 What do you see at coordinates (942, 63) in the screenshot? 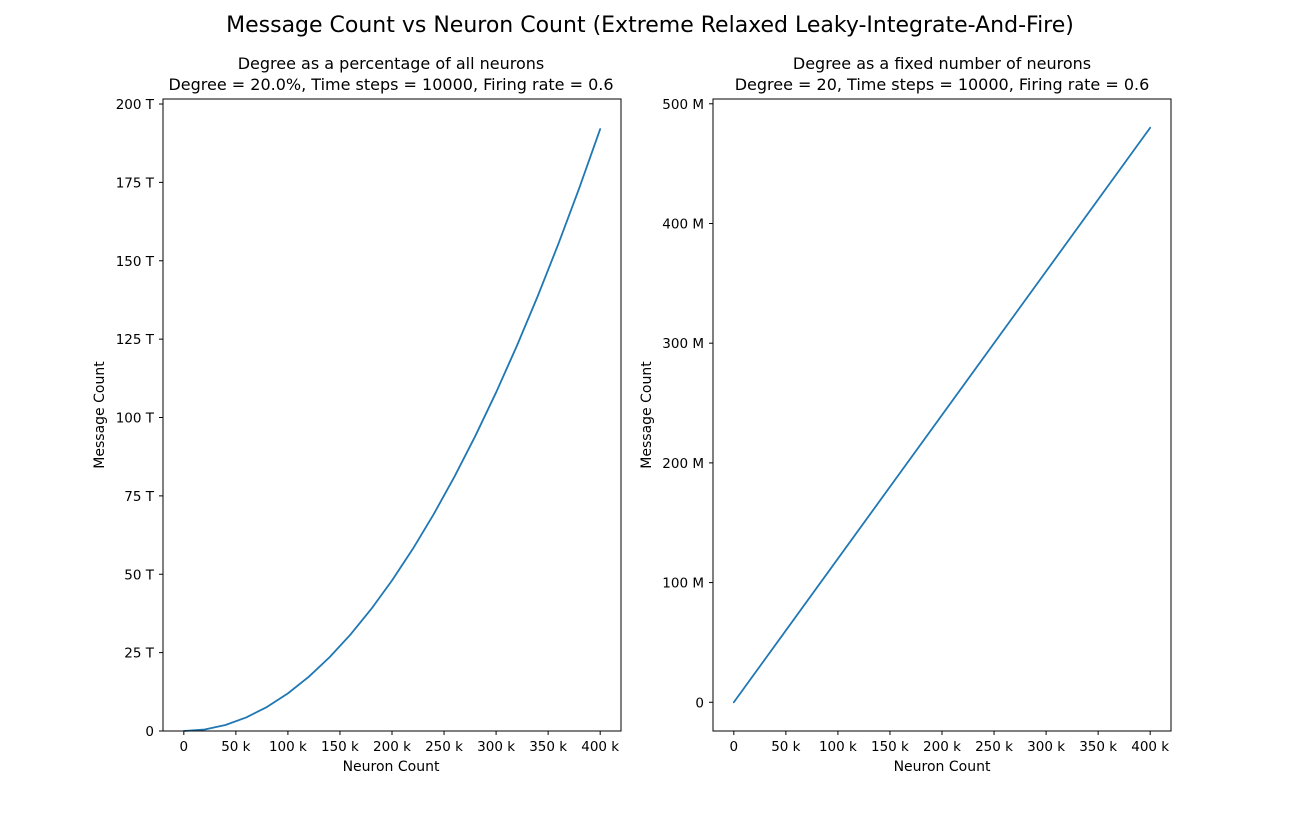
I see `right-chart-title: Degree as a fixed number of neurons` at bounding box center [942, 63].